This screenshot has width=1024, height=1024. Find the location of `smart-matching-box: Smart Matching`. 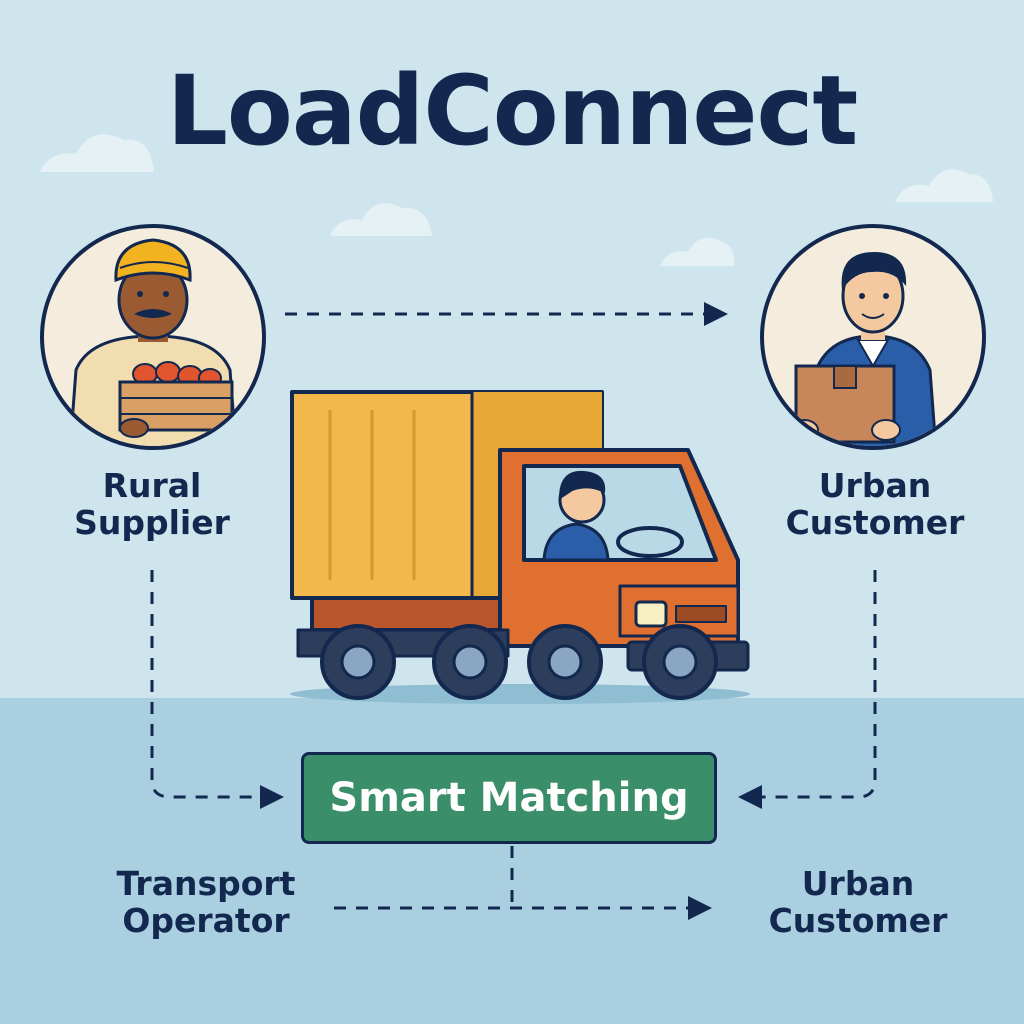

smart-matching-box: Smart Matching is located at coordinates (509, 798).